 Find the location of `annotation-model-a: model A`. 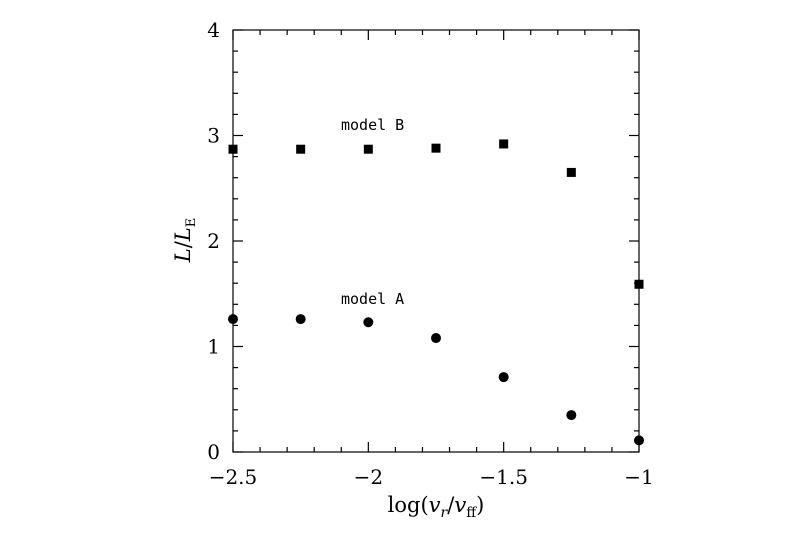

annotation-model-a: model A is located at coordinates (372, 299).